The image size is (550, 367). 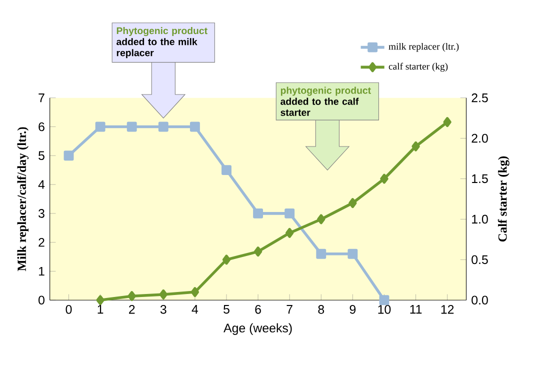 What do you see at coordinates (321, 309) in the screenshot?
I see `x-tick-label: 8` at bounding box center [321, 309].